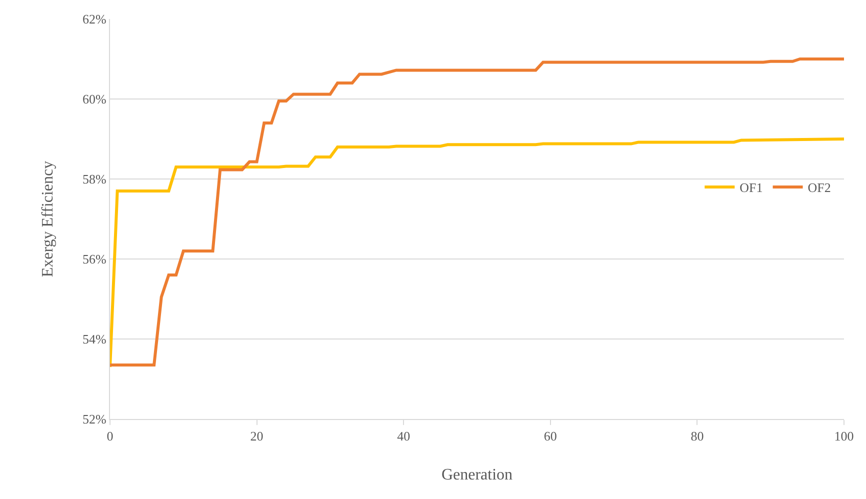  What do you see at coordinates (844, 436) in the screenshot?
I see `x-tick-label: 100` at bounding box center [844, 436].